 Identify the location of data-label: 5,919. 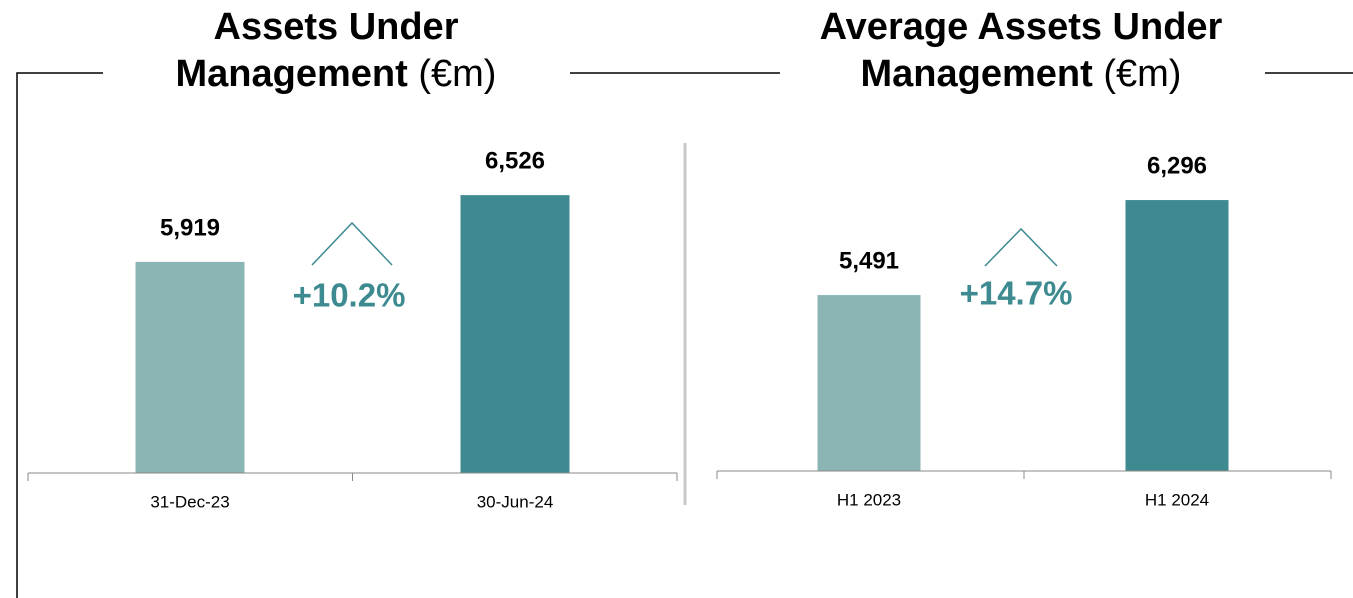
(190, 227).